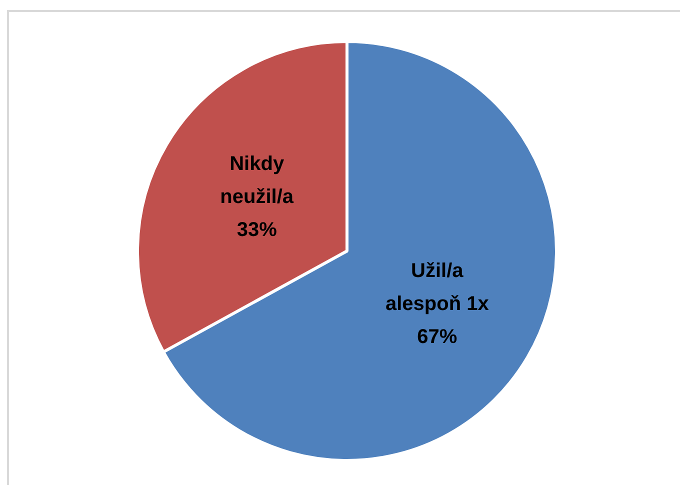 The width and height of the screenshot is (680, 485). What do you see at coordinates (257, 180) in the screenshot?
I see `slice-label: Nikdy neužil/a` at bounding box center [257, 180].